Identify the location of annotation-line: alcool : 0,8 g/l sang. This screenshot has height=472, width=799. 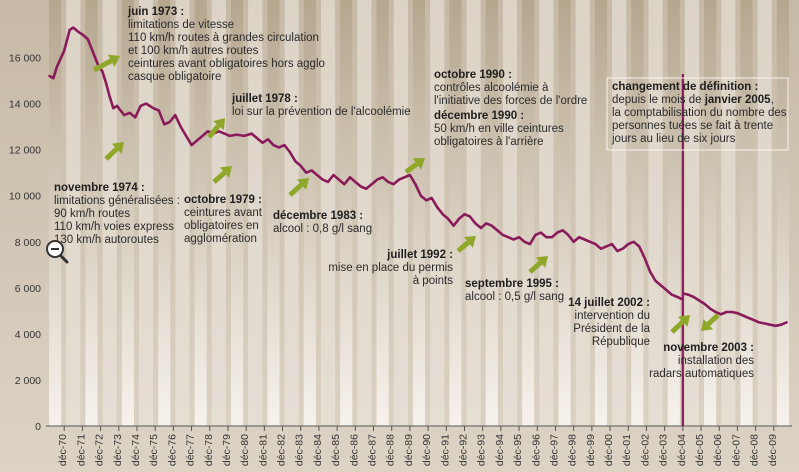
(322, 229).